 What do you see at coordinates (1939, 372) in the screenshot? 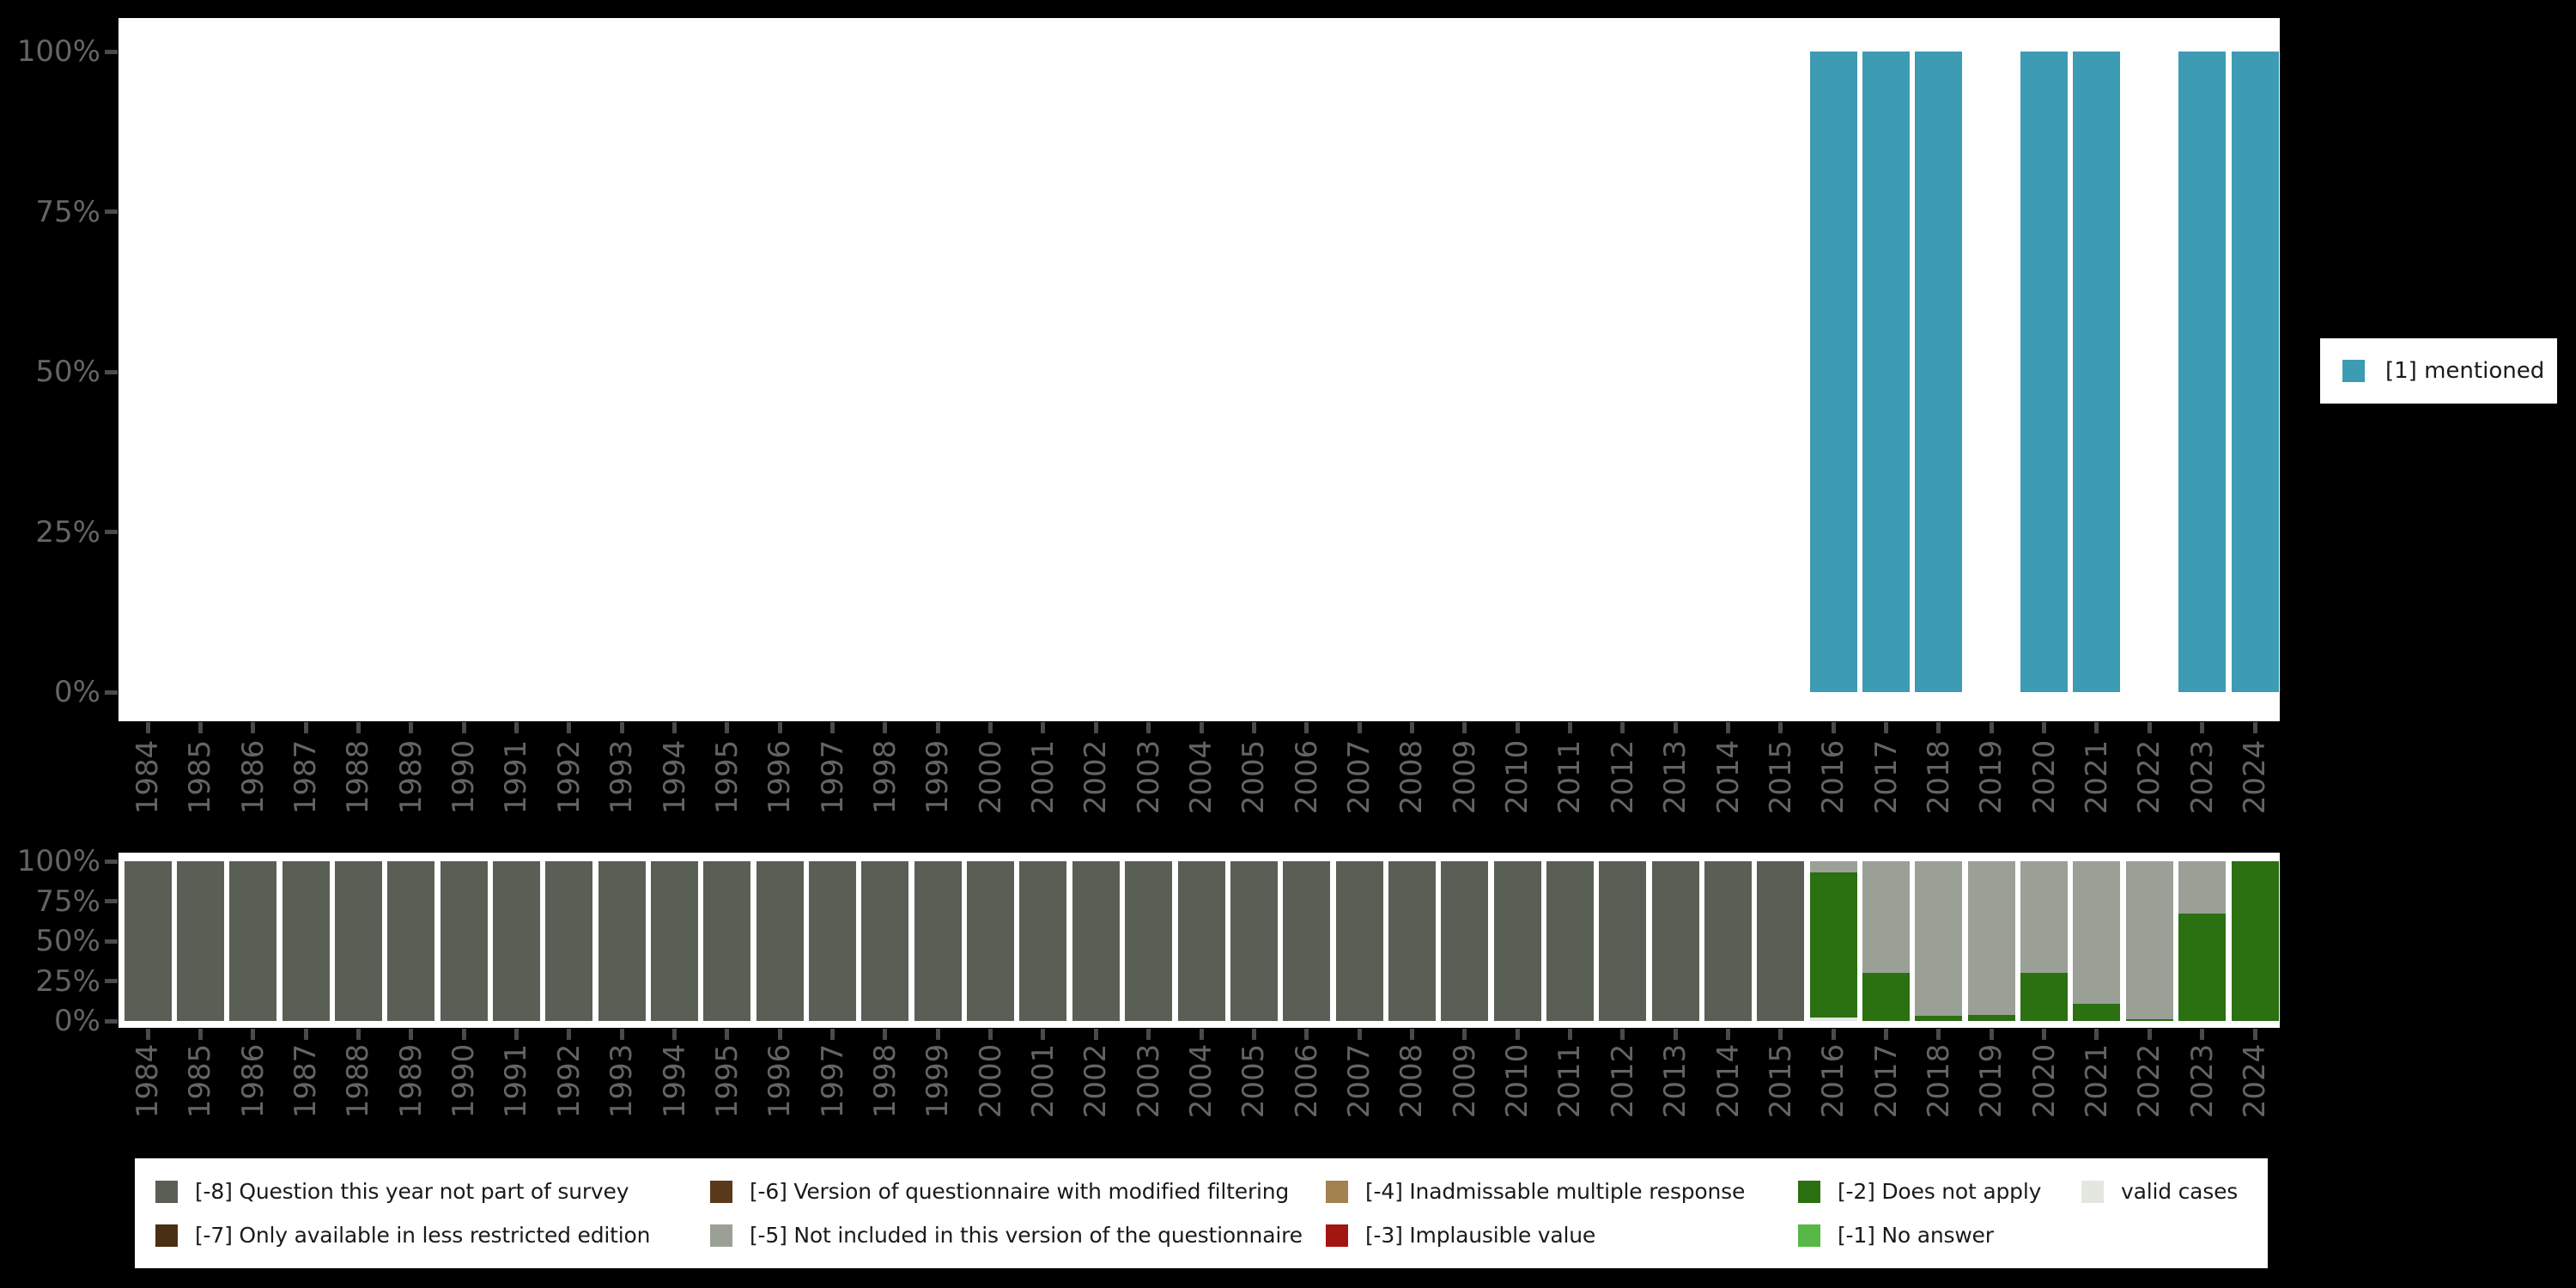
I see `mentioned-bar-2018` at bounding box center [1939, 372].